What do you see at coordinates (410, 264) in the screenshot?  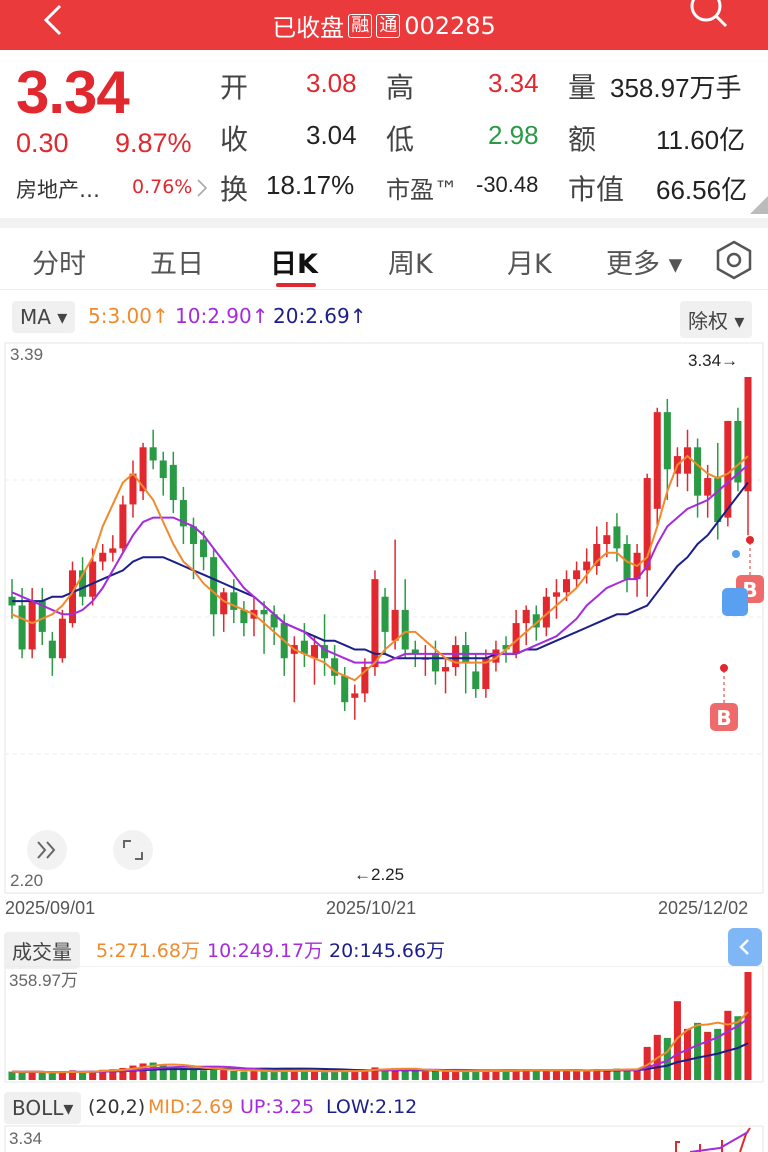 I see `tab-weekly-k: 周K` at bounding box center [410, 264].